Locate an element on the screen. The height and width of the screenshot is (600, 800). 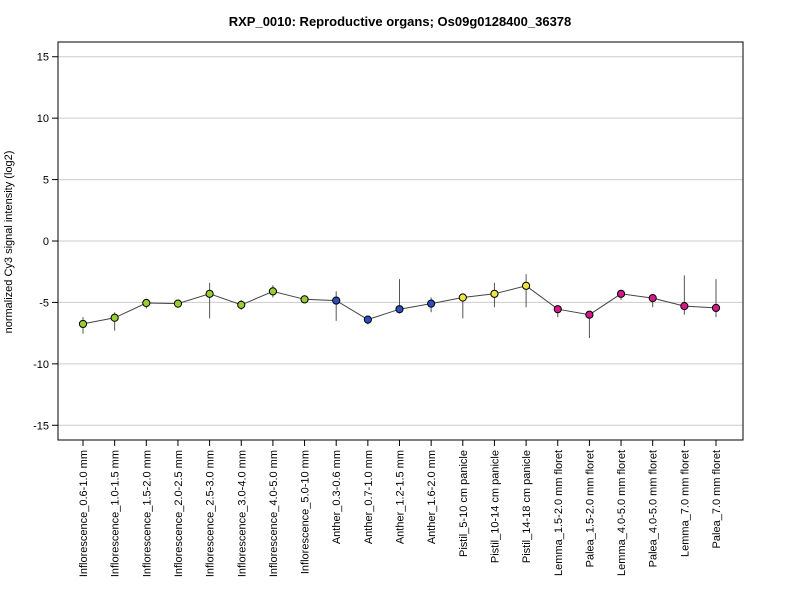
x-tick-label: Inflorescence_5.0-10 mm is located at coordinates (306, 512).